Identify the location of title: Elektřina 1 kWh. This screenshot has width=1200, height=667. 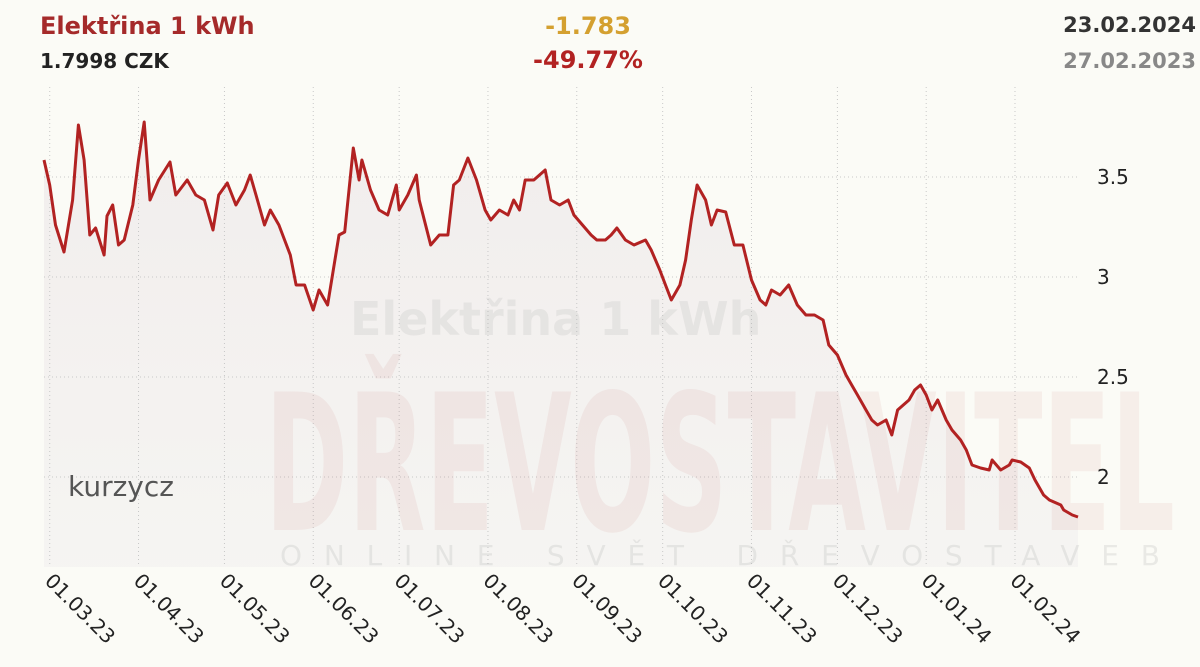
(147, 26).